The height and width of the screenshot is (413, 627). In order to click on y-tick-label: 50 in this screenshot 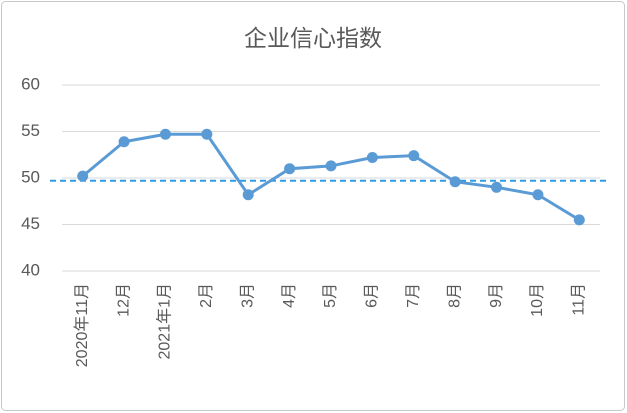, I will do `click(30, 176)`.